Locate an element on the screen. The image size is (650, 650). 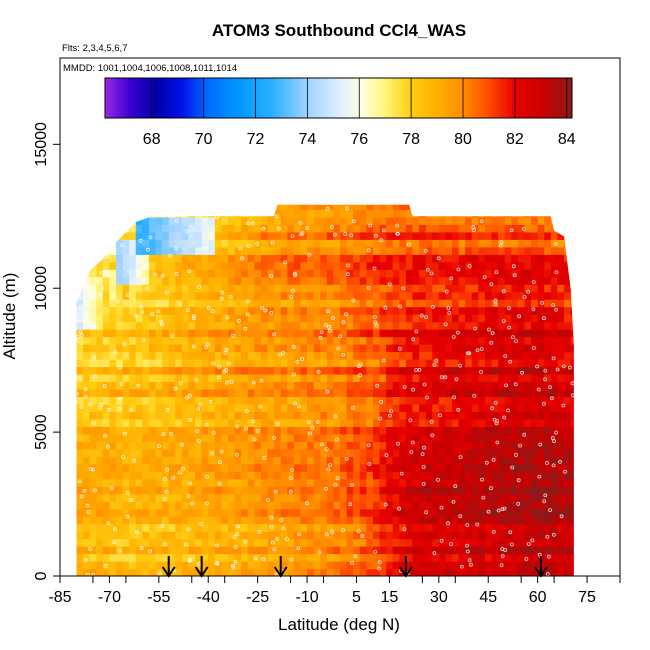
x-axis: -85 -70 -55 -40 -25 -10 5 15 30 45 60 75 is located at coordinates (334, 591).